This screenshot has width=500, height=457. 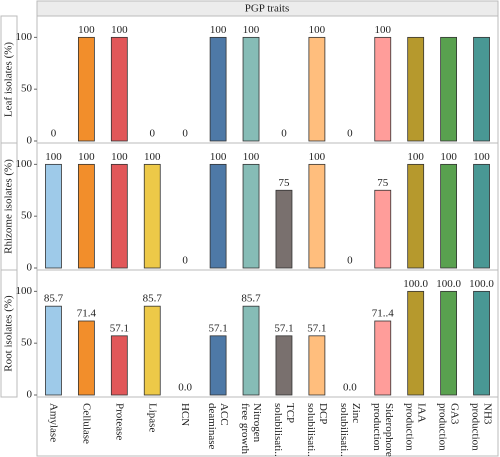 I want to click on value-label: 71.4, so click(x=87, y=314).